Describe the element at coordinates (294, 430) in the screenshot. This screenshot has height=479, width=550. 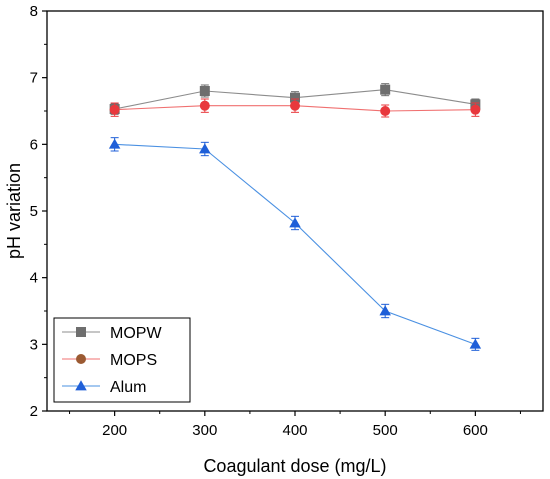
I see `x-tick-label: 400` at that location.